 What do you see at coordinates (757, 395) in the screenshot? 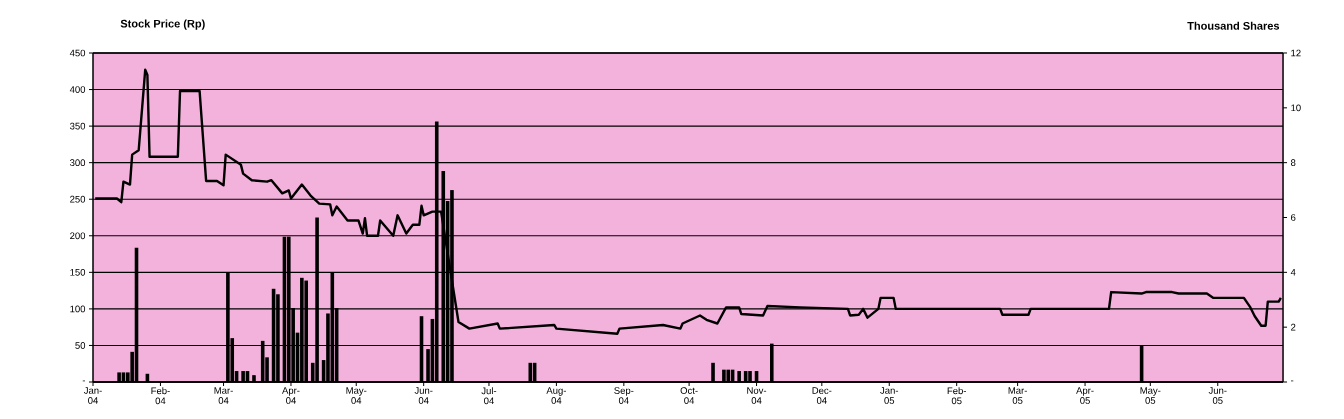
I see `x-tick-label: Nov-04` at bounding box center [757, 395].